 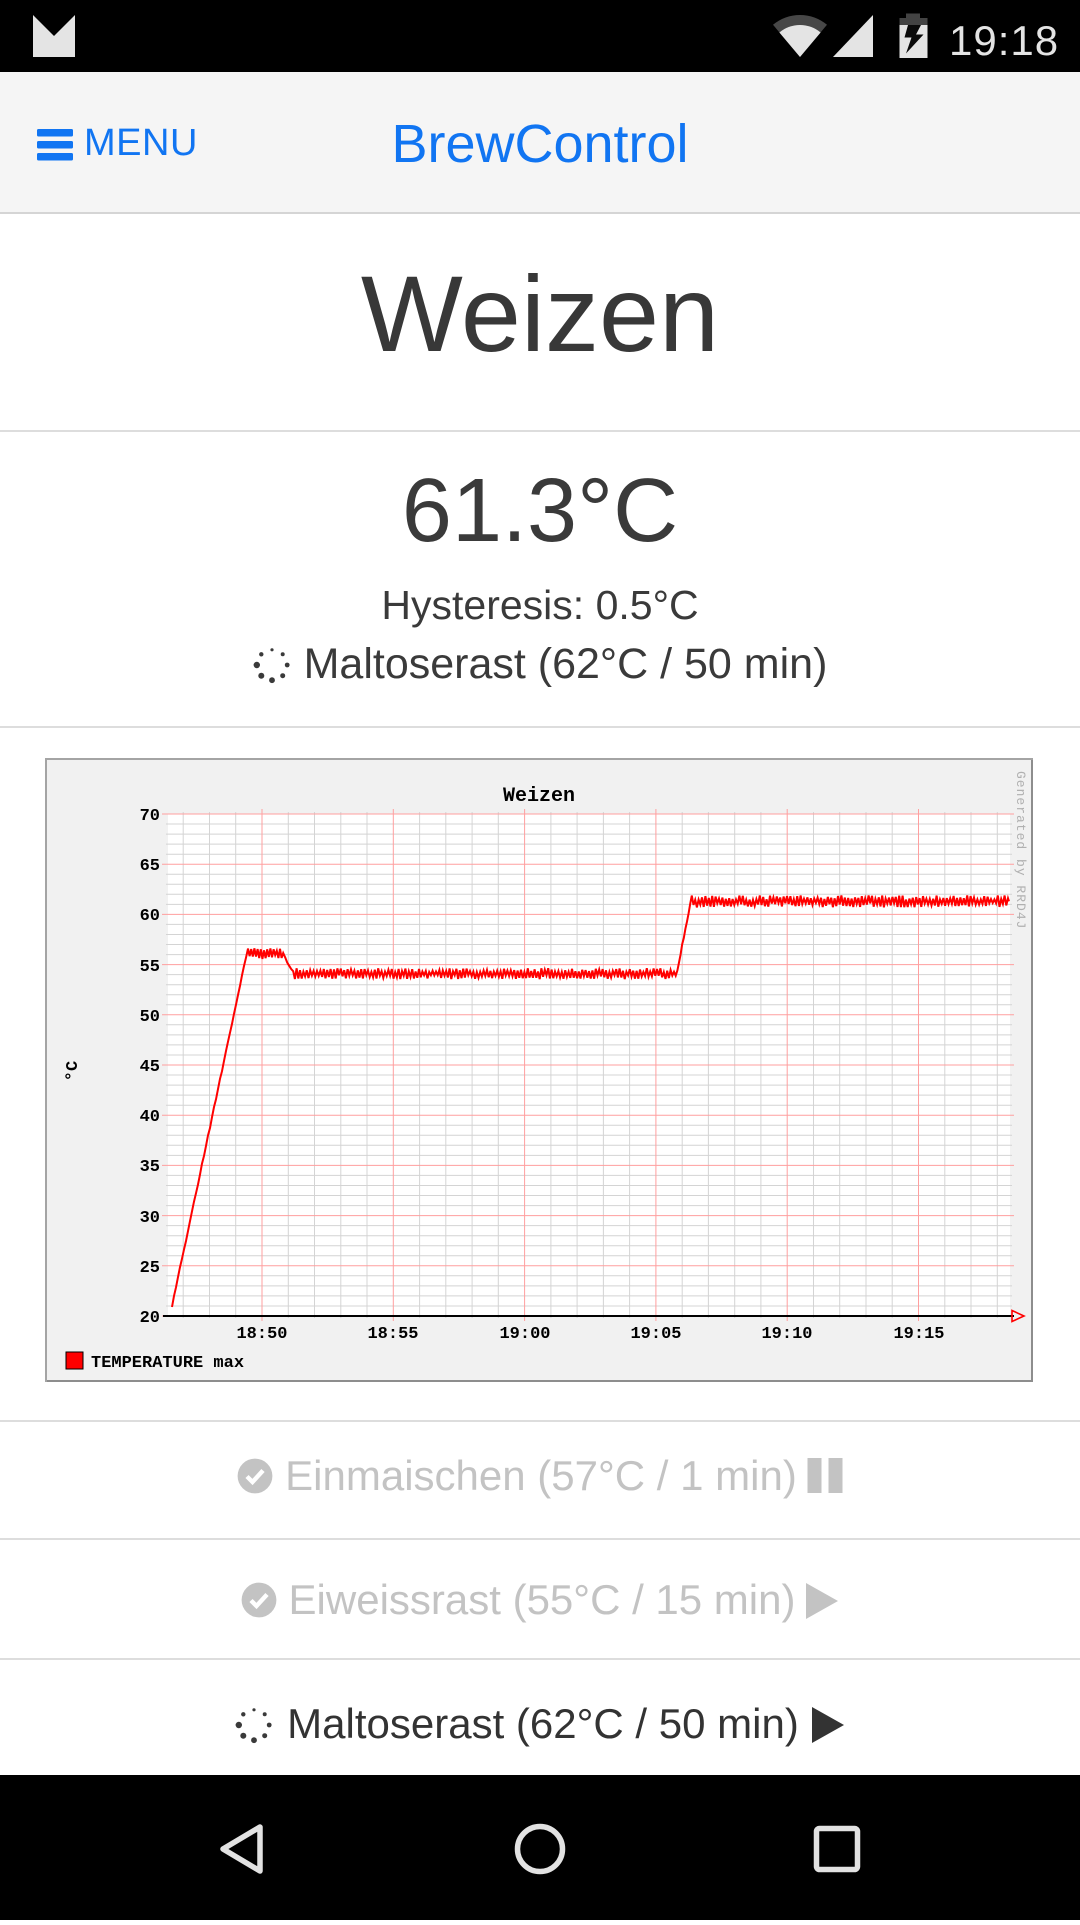 What do you see at coordinates (918, 1334) in the screenshot?
I see `svg-text: 19:15` at bounding box center [918, 1334].